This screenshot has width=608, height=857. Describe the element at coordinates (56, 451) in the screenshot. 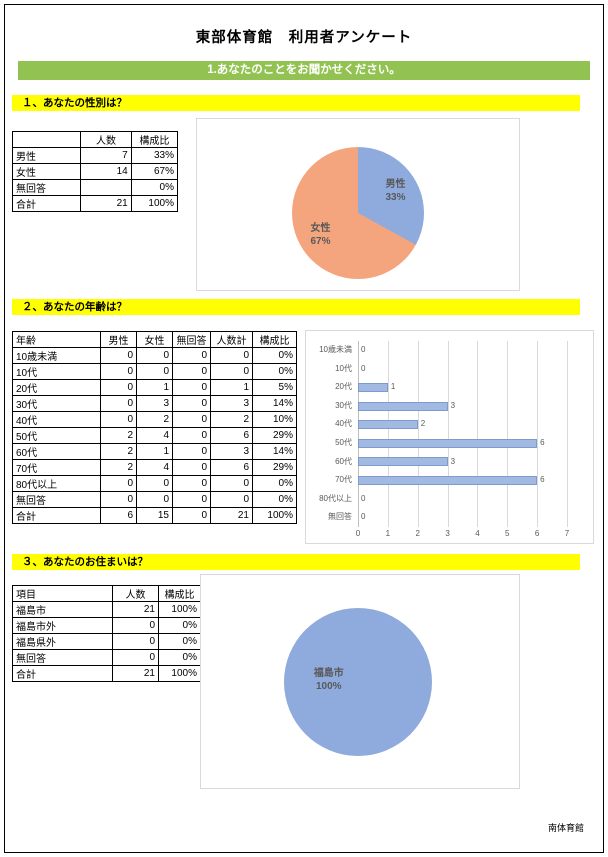

I see `table-cell: 60代` at that location.